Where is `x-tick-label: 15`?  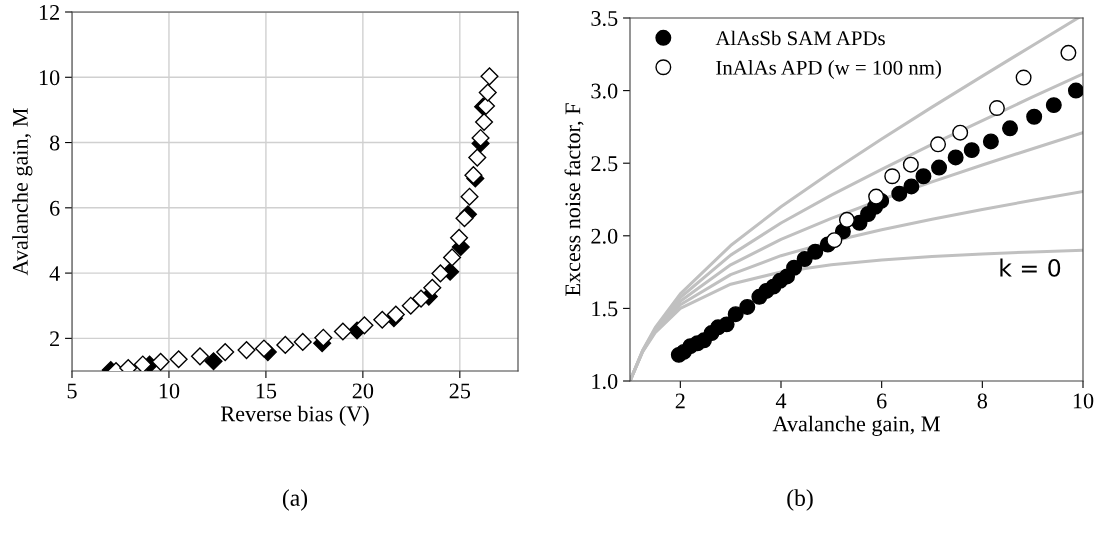
x-tick-label: 15 is located at coordinates (266, 391).